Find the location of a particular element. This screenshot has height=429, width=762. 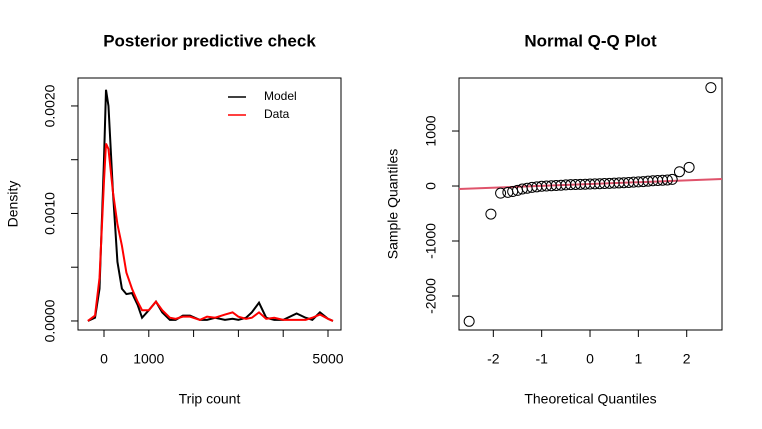

x-tick-label: 1 is located at coordinates (638, 359).